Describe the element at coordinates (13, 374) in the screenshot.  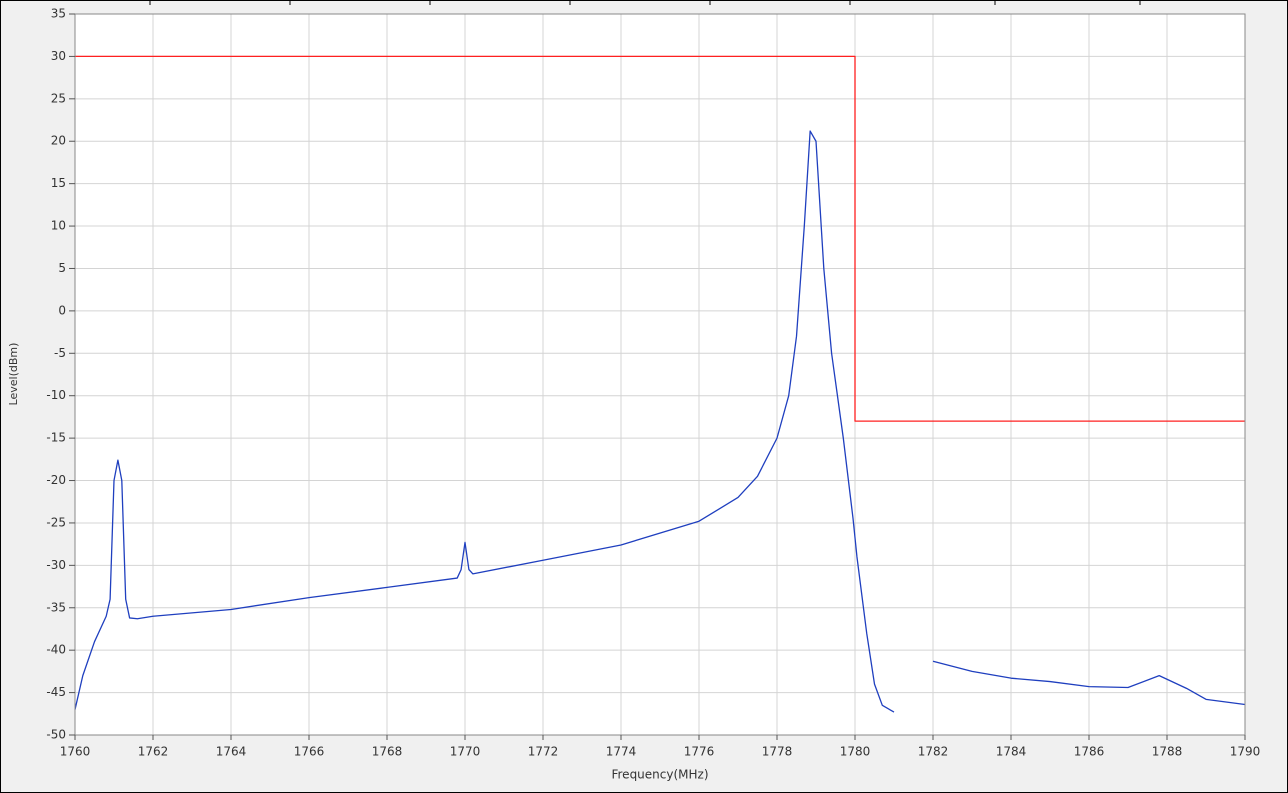
I see `y-axis-label: Level(dBm)` at that location.